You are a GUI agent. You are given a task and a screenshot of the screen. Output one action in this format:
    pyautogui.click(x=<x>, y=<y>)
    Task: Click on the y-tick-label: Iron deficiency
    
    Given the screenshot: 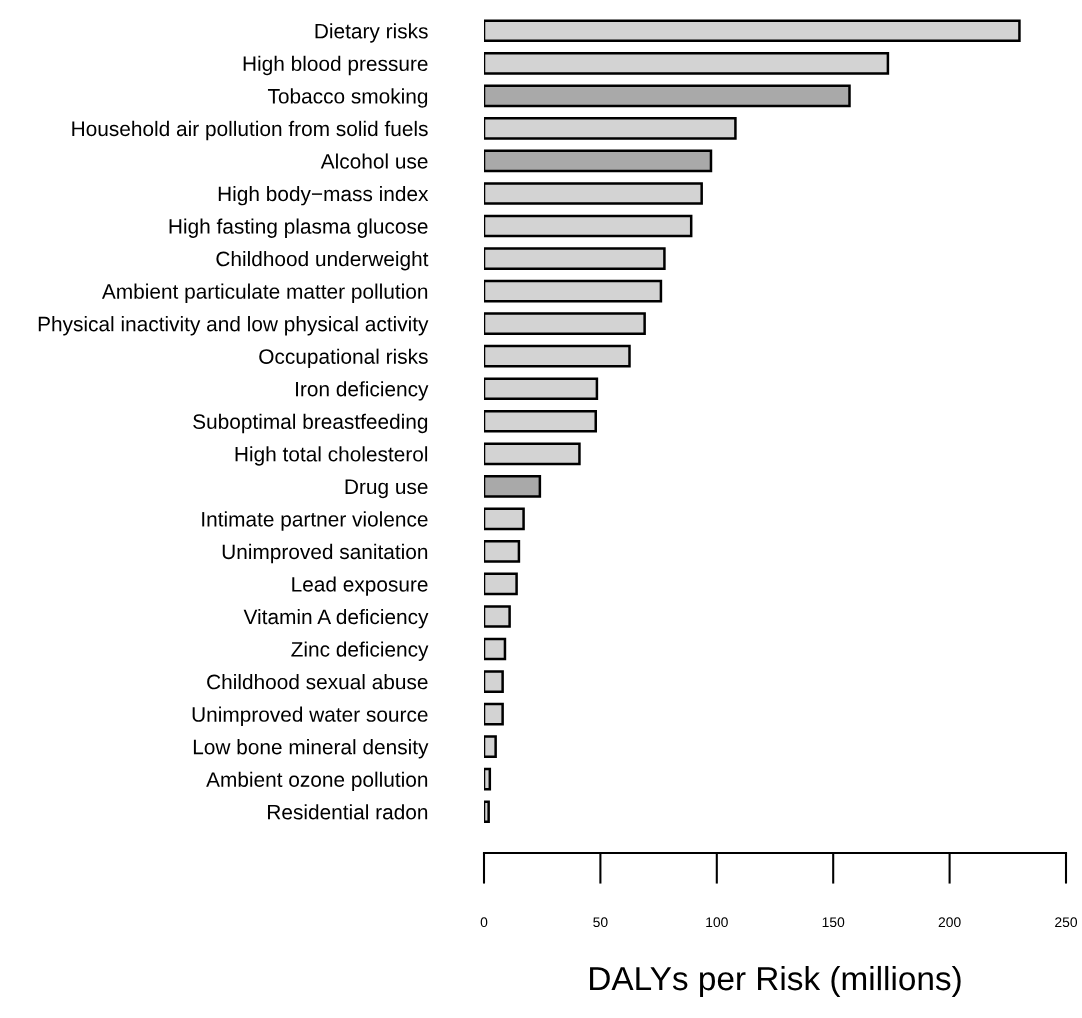 What is the action you would take?
    pyautogui.click(x=362, y=391)
    